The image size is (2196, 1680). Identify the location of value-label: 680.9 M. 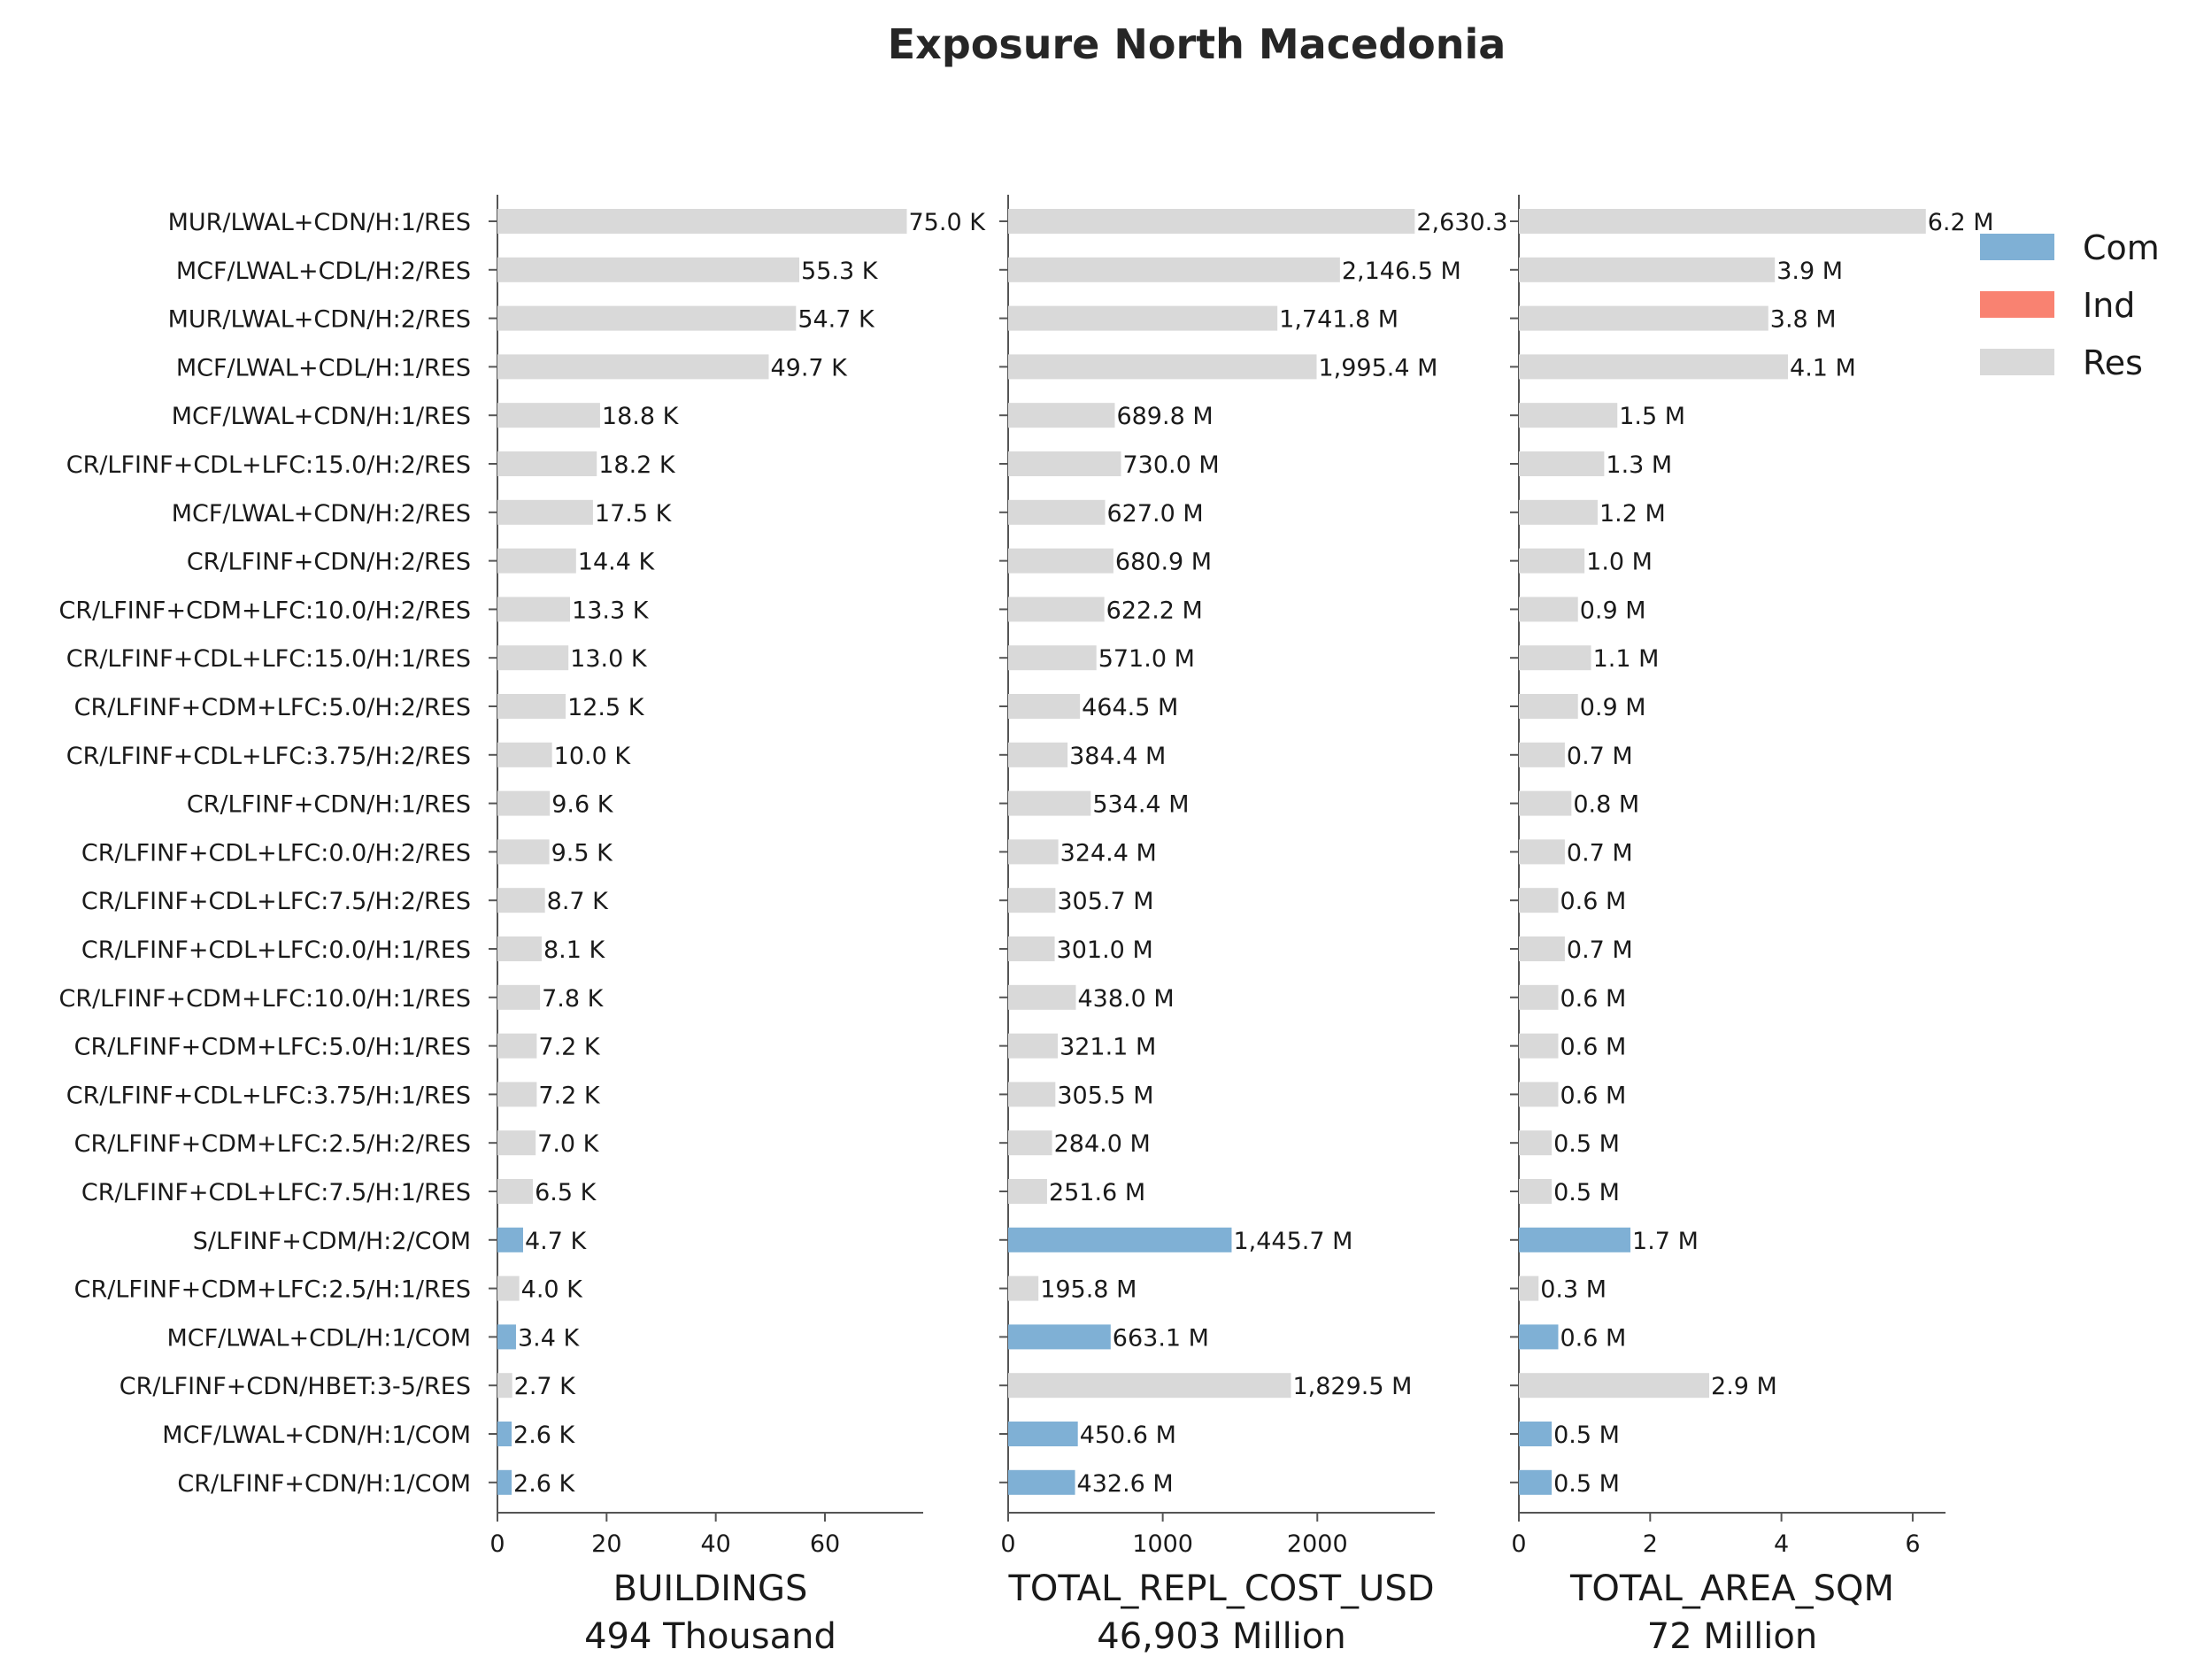
(1163, 562).